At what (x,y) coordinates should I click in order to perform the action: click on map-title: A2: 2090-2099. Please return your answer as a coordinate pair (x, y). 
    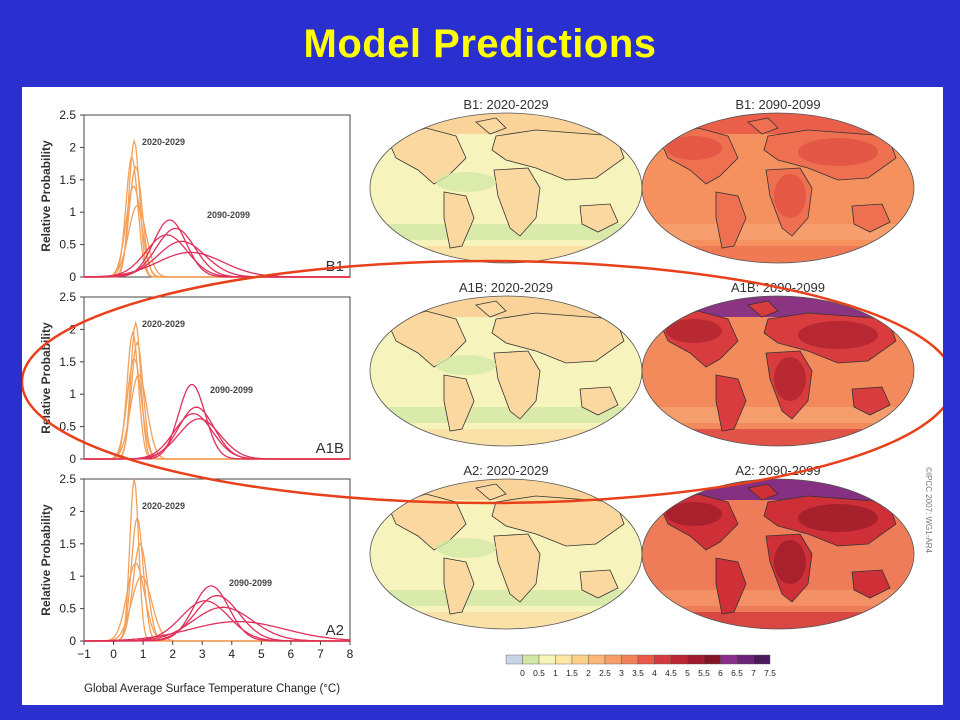
    Looking at the image, I should click on (777, 470).